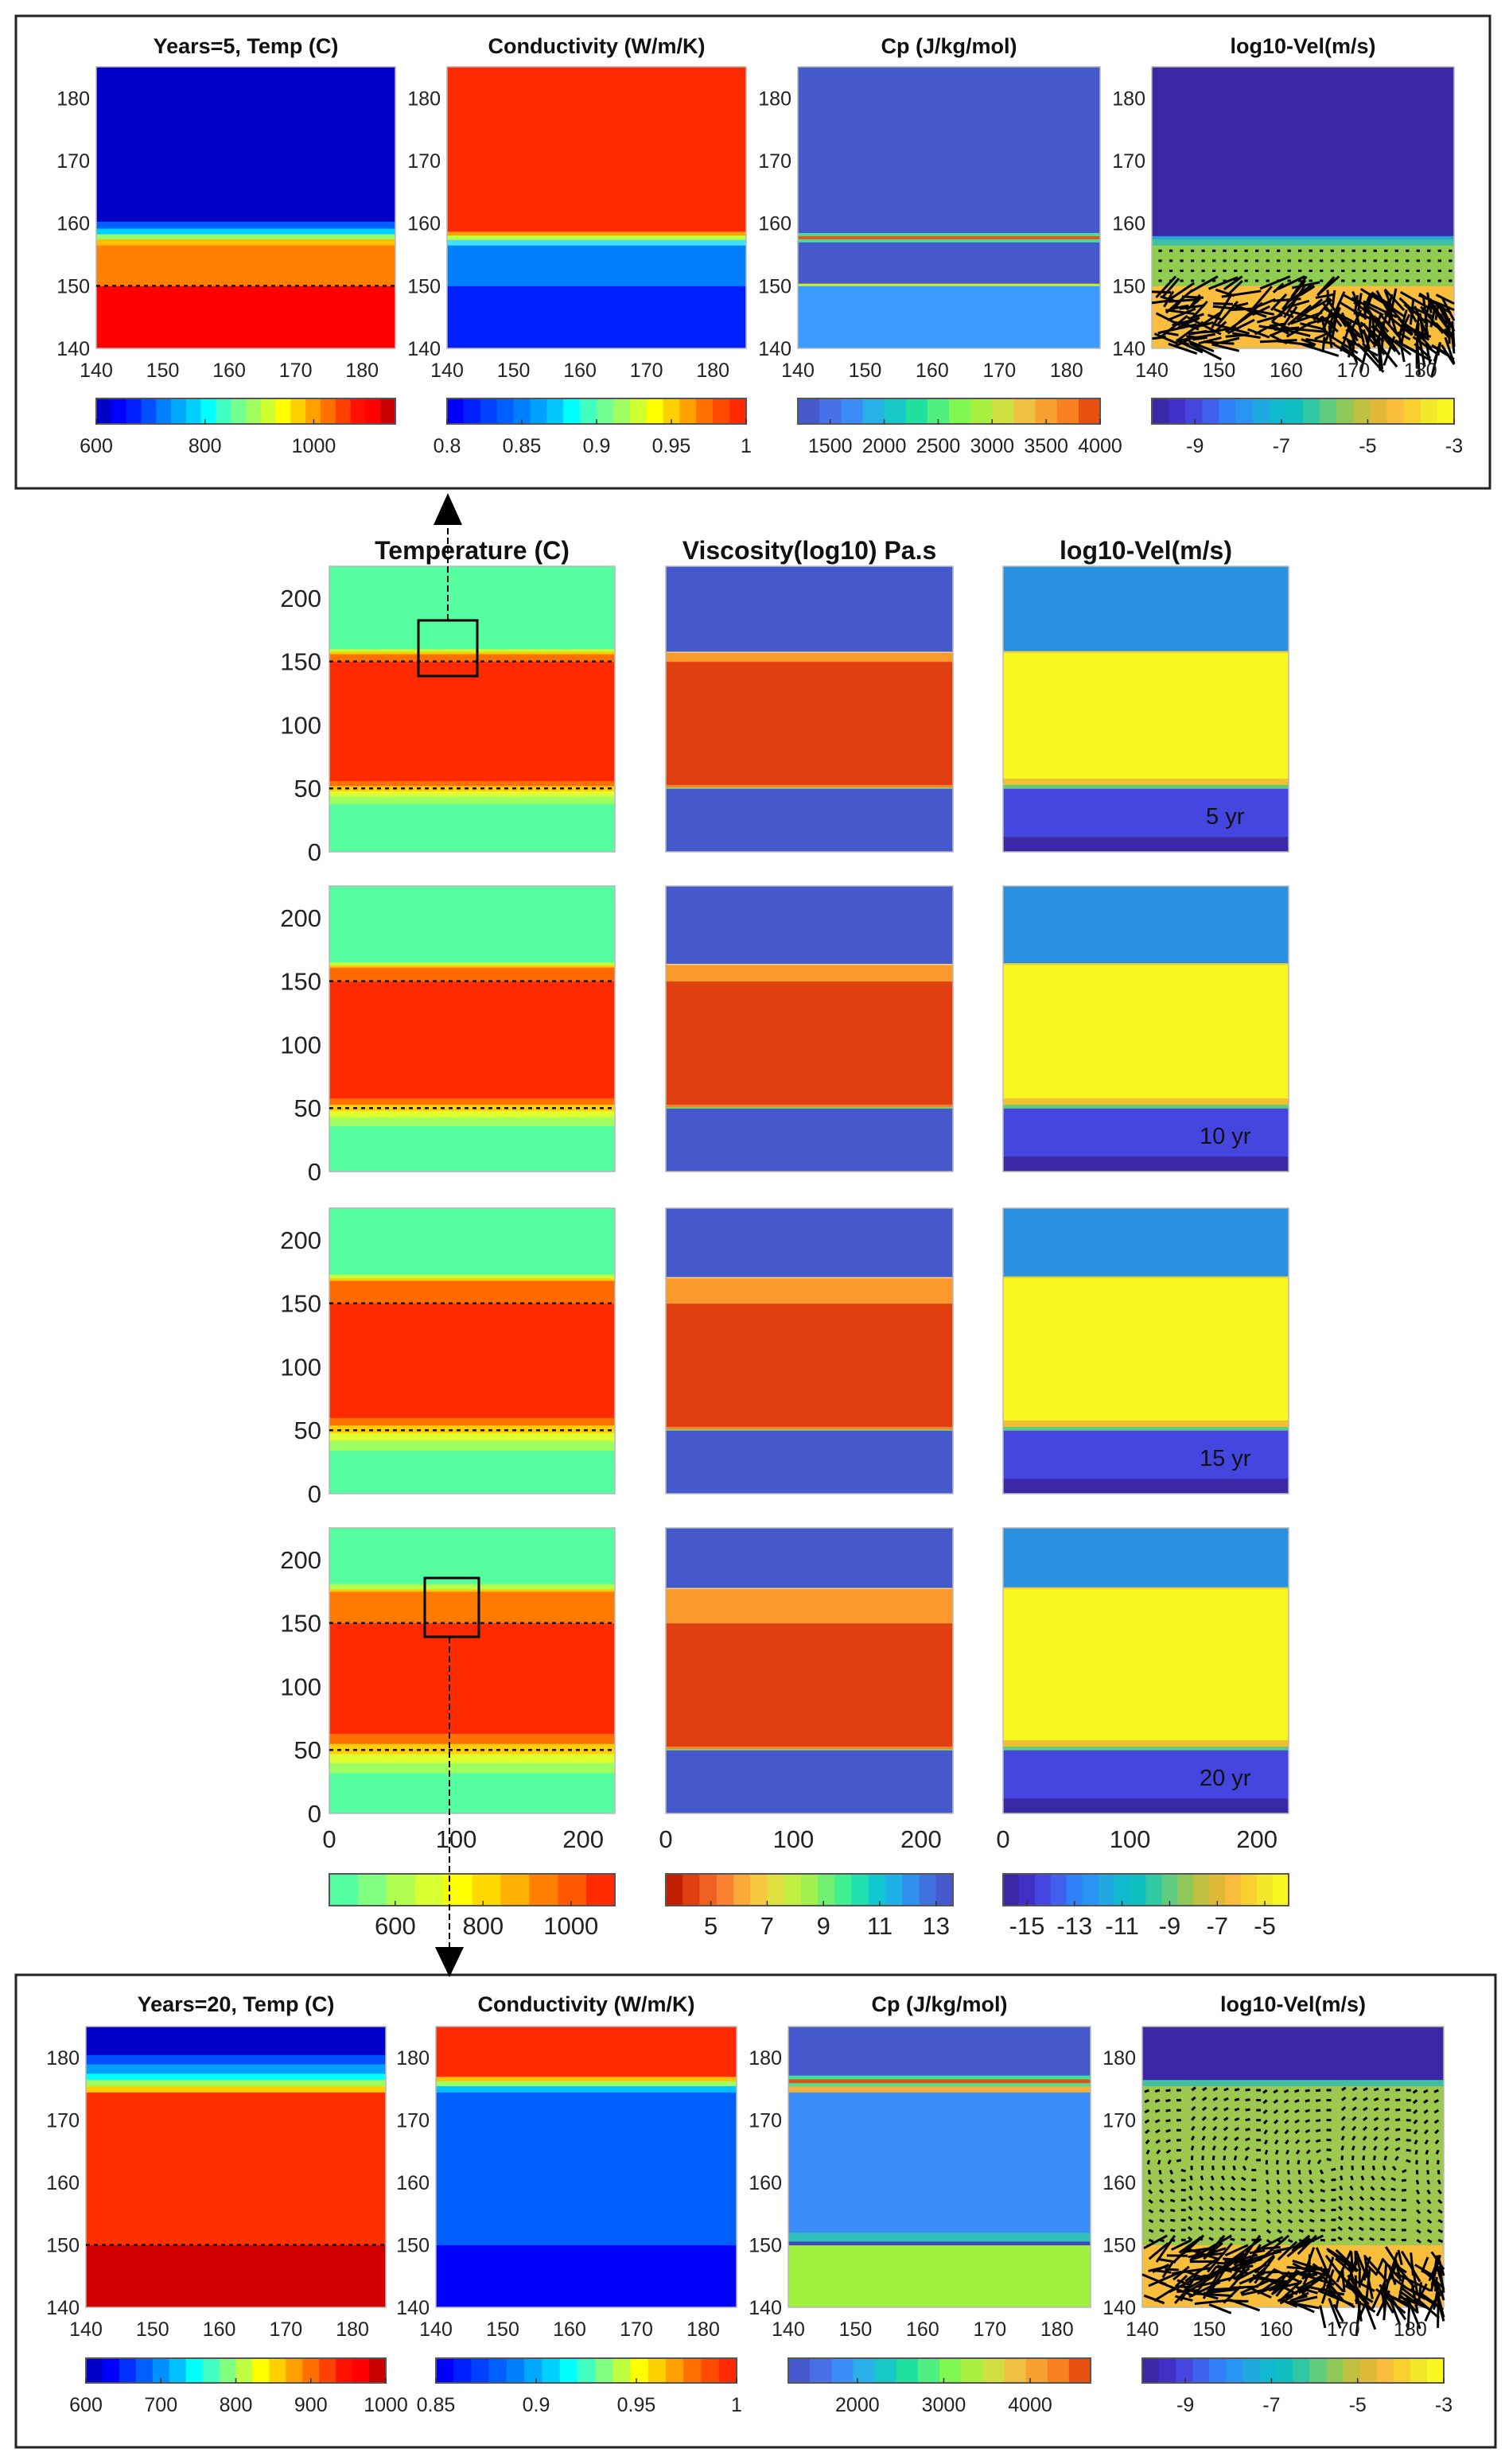 The height and width of the screenshot is (2464, 1505). Describe the element at coordinates (1066, 370) in the screenshot. I see `x-tick-label: 180` at that location.